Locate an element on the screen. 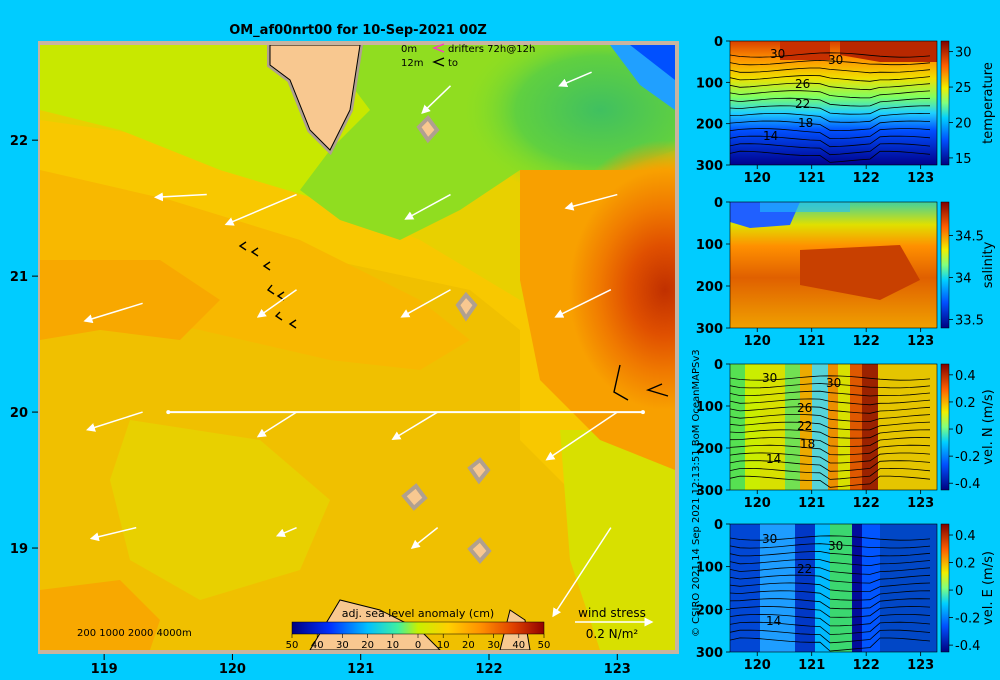 The image size is (1000, 680). map-x-tick-label: 122 is located at coordinates (488, 669).